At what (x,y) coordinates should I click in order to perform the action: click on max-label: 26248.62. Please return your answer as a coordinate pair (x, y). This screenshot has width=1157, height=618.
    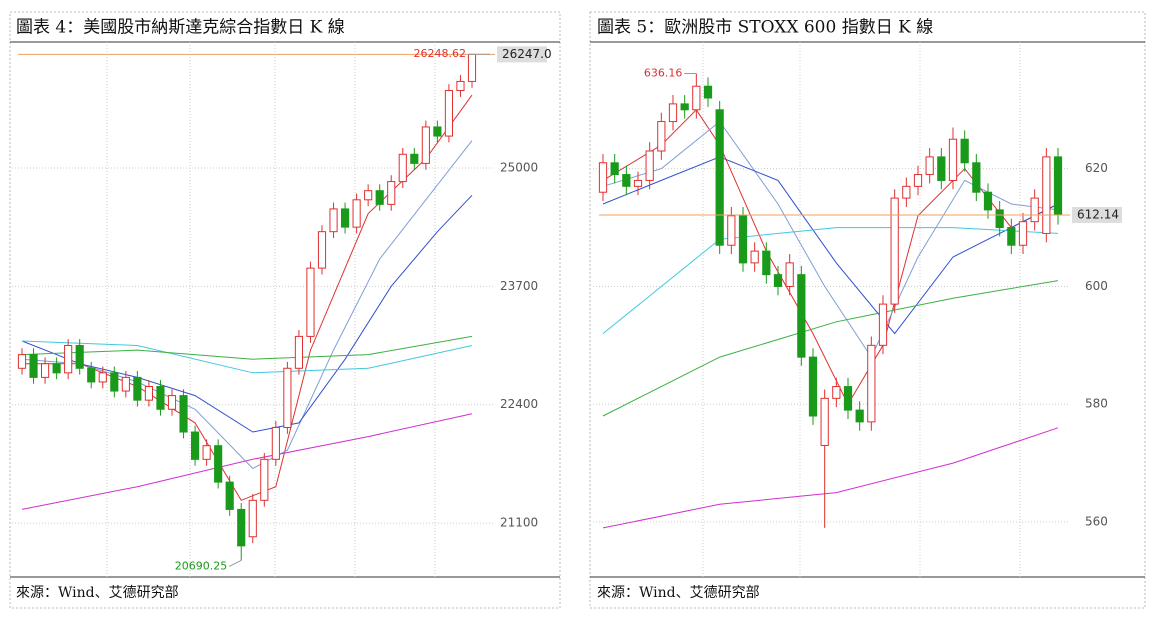
    Looking at the image, I should click on (440, 53).